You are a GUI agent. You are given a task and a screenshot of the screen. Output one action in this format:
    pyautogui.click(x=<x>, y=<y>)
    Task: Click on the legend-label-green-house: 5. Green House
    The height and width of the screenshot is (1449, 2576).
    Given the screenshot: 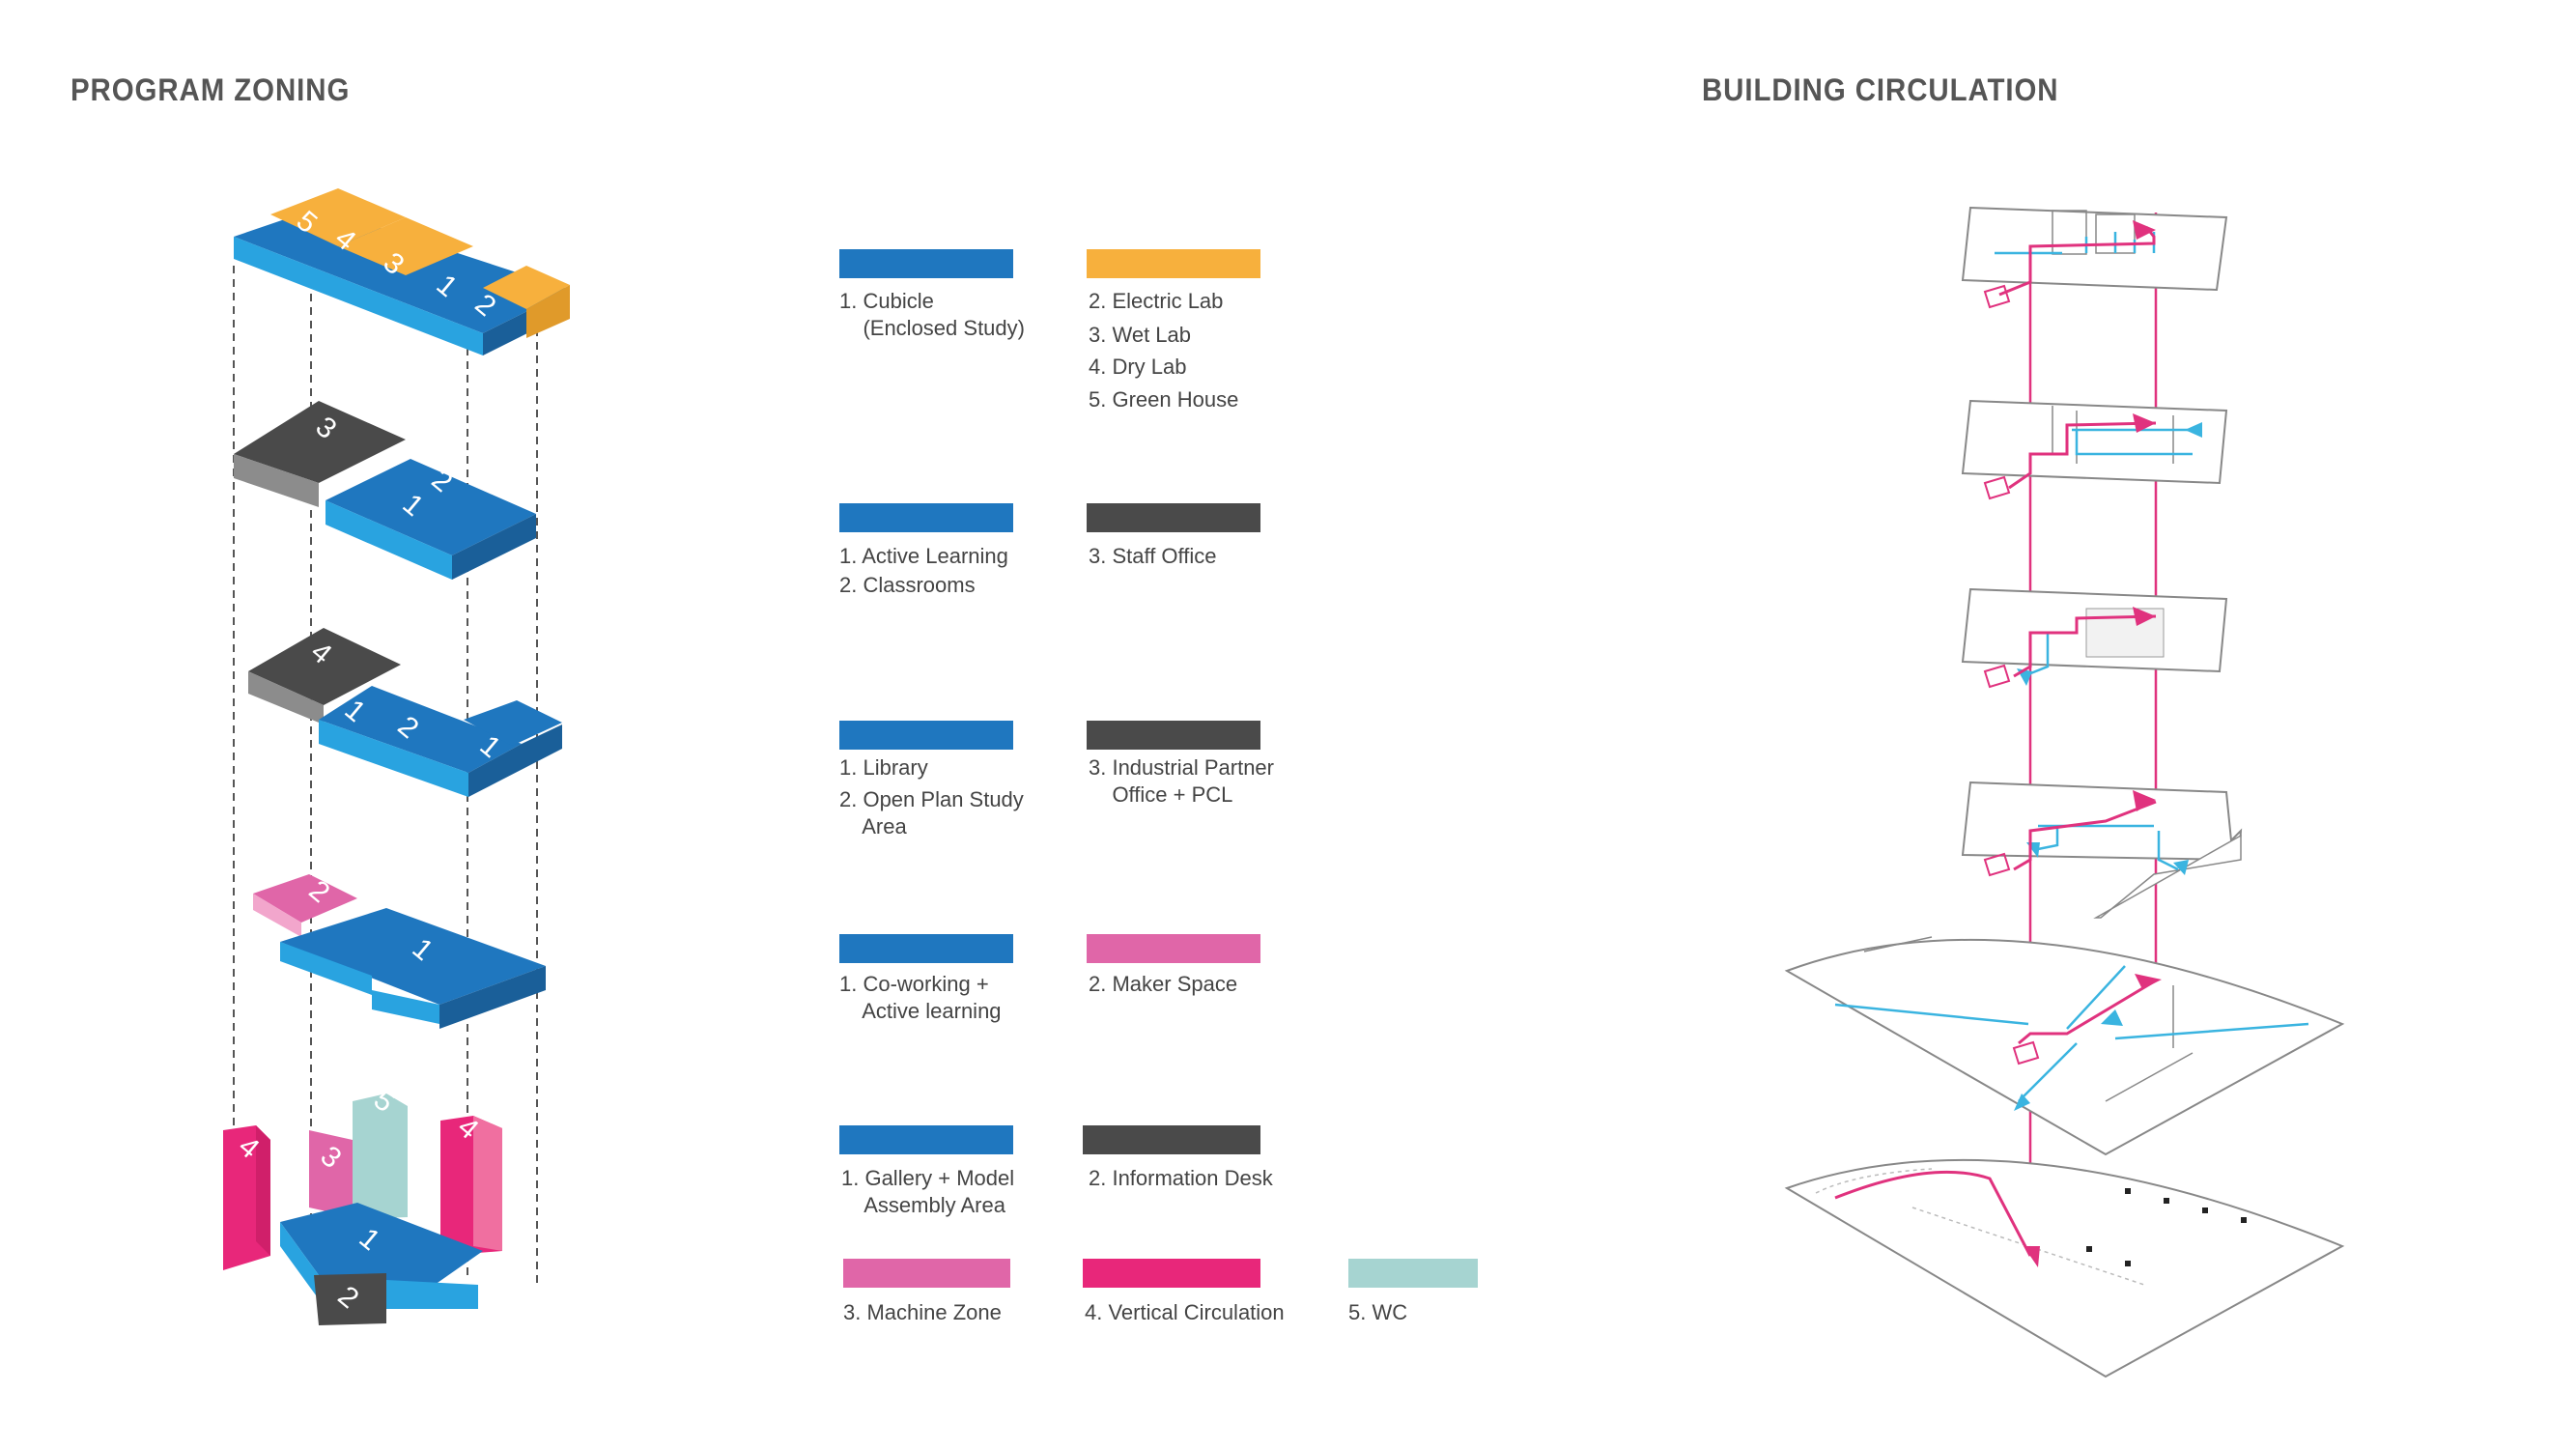 What is the action you would take?
    pyautogui.click(x=1164, y=399)
    